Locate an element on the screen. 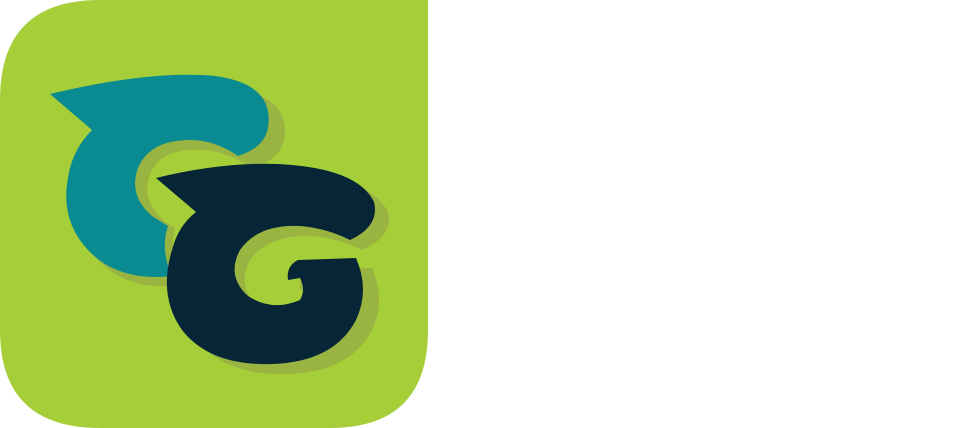 This screenshot has width=972, height=428. back-letter-g is located at coordinates (159, 175).